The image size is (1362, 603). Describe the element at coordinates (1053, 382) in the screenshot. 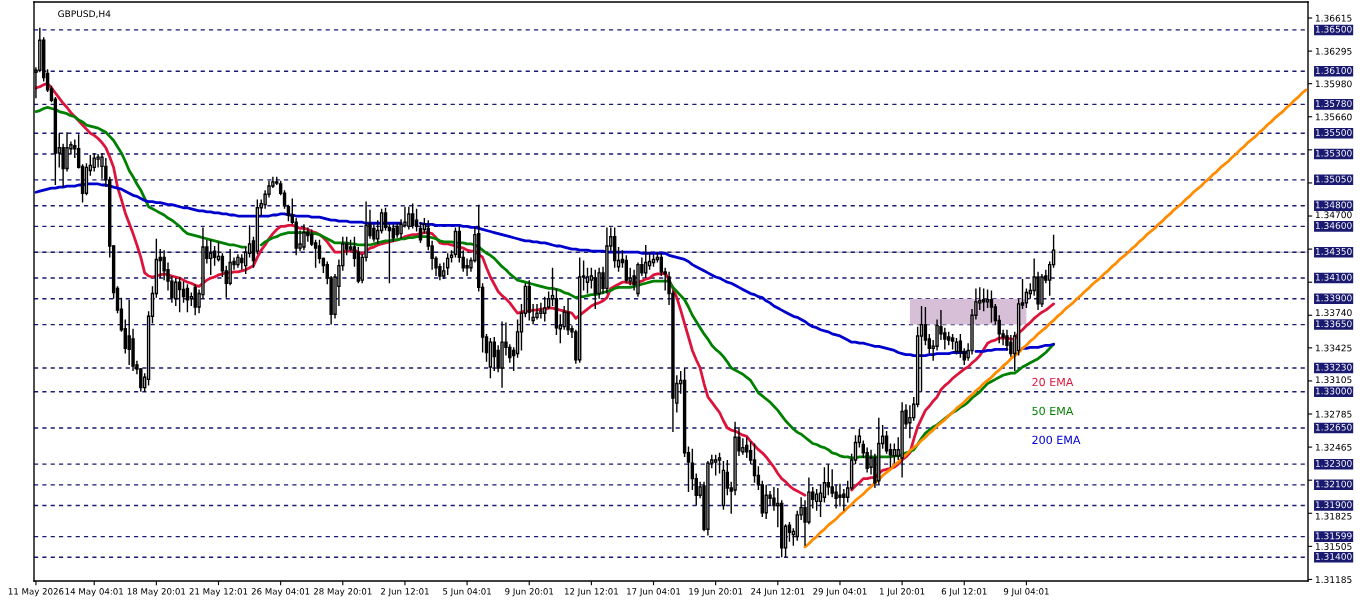

I see `text: 20 EMA` at that location.